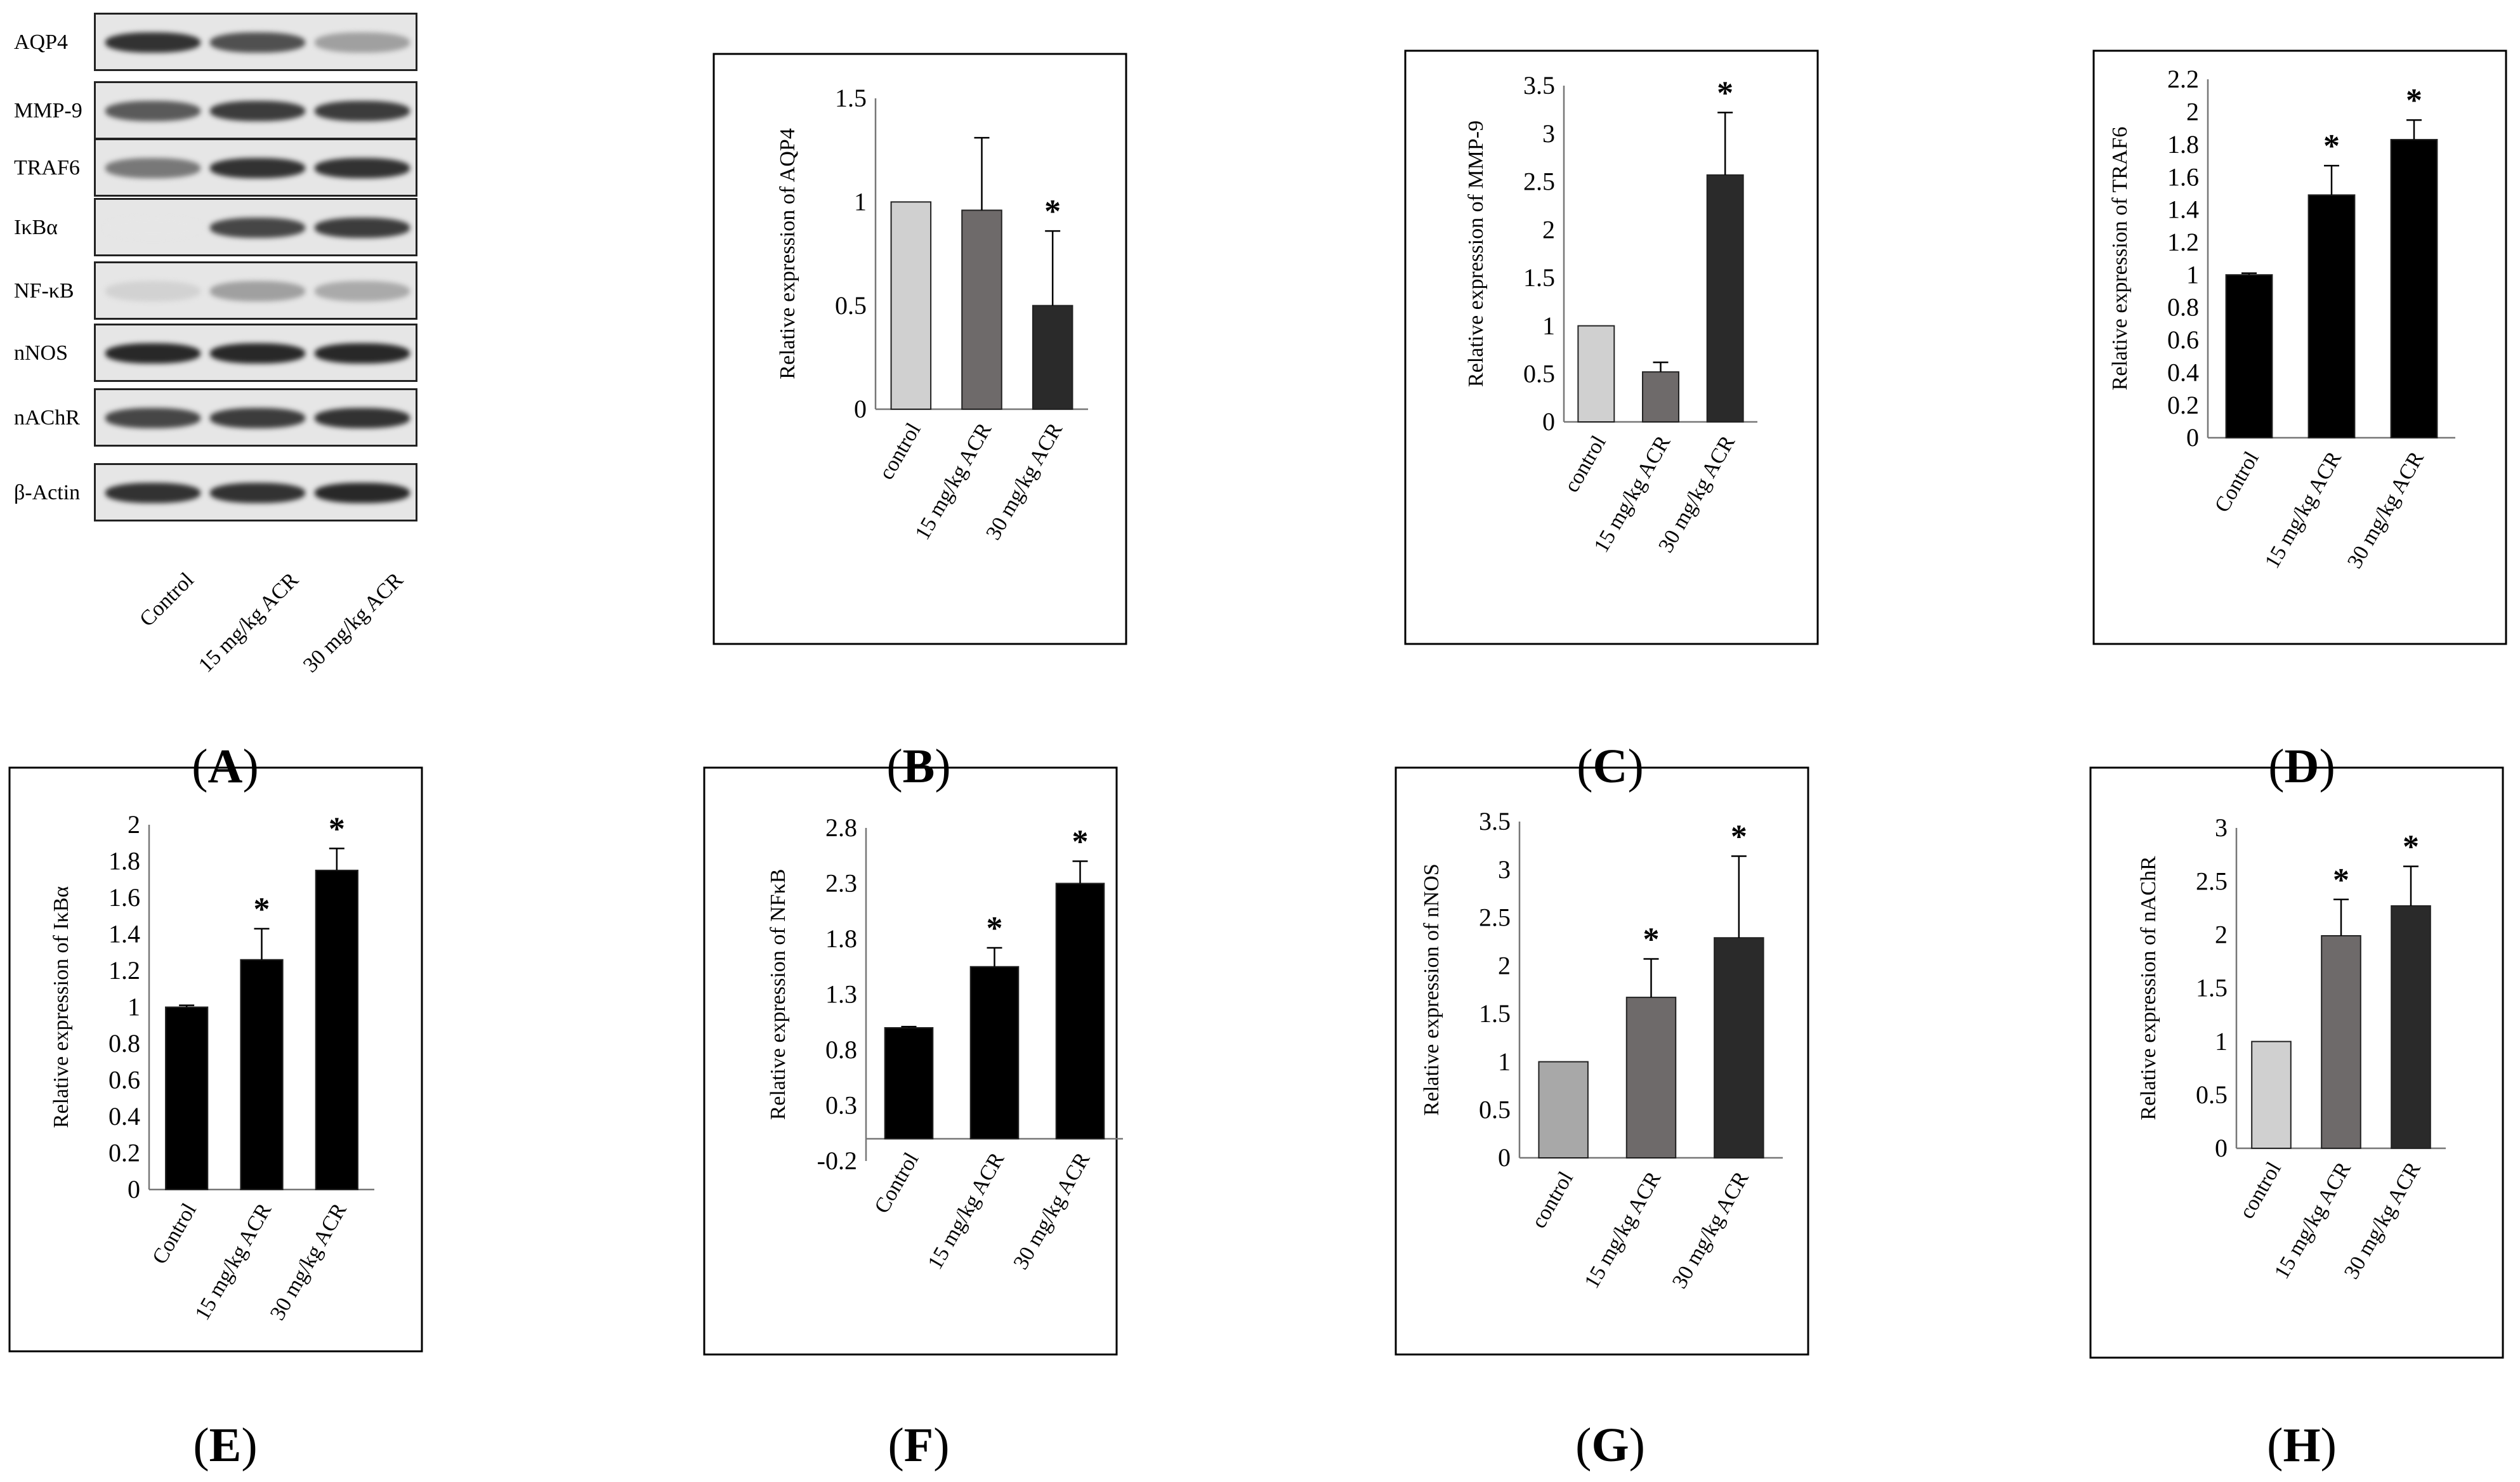  Describe the element at coordinates (919, 766) in the screenshot. I see `panel-label-b: (B)` at that location.